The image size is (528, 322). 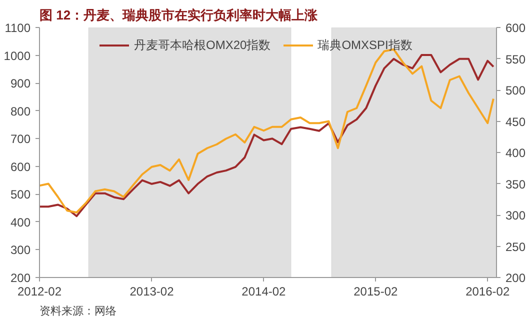 I want to click on y-tick-label: 900, so click(x=20, y=83).